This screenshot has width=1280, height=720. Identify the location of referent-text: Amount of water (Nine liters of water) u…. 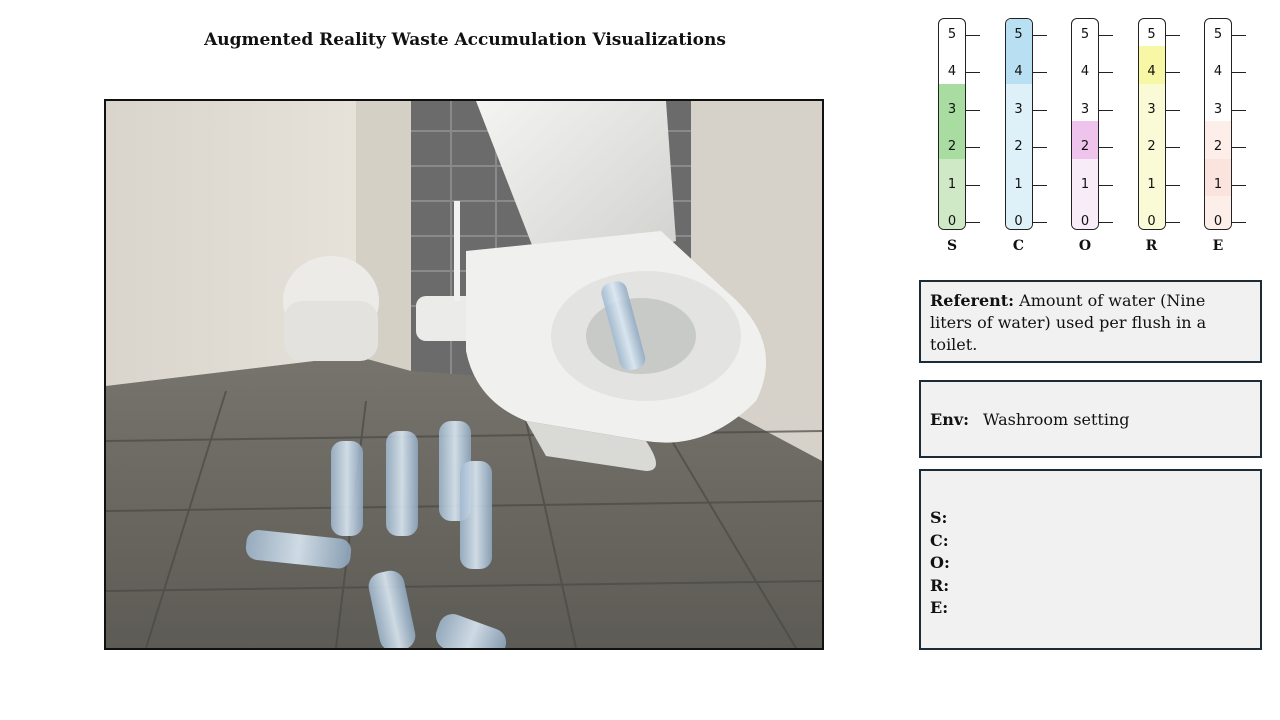
(1068, 322).